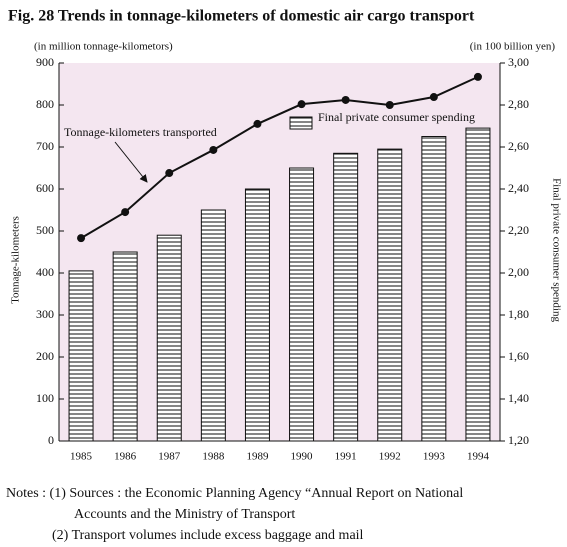  Describe the element at coordinates (390, 457) in the screenshot. I see `x-tick-label: 1992` at that location.